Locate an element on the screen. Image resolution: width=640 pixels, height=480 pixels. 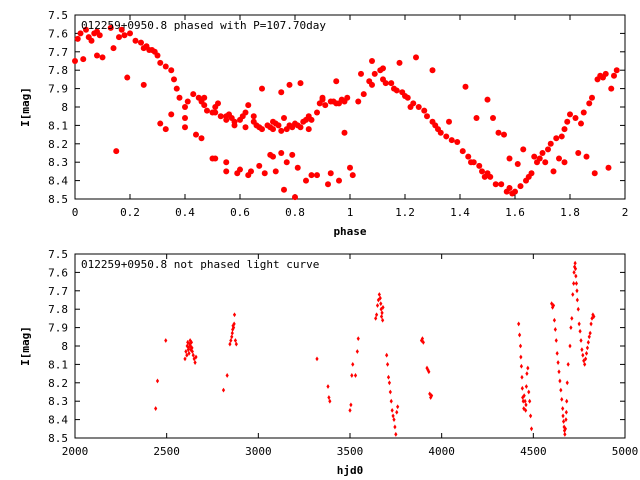
y-tick-label: 7.7 is located at coordinates (58, 291).